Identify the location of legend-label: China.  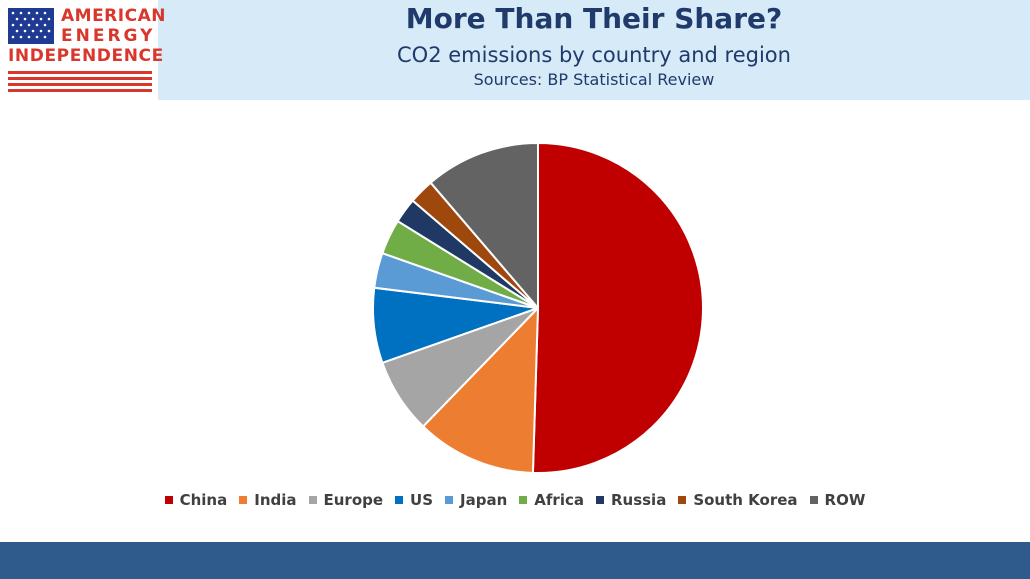
(203, 500).